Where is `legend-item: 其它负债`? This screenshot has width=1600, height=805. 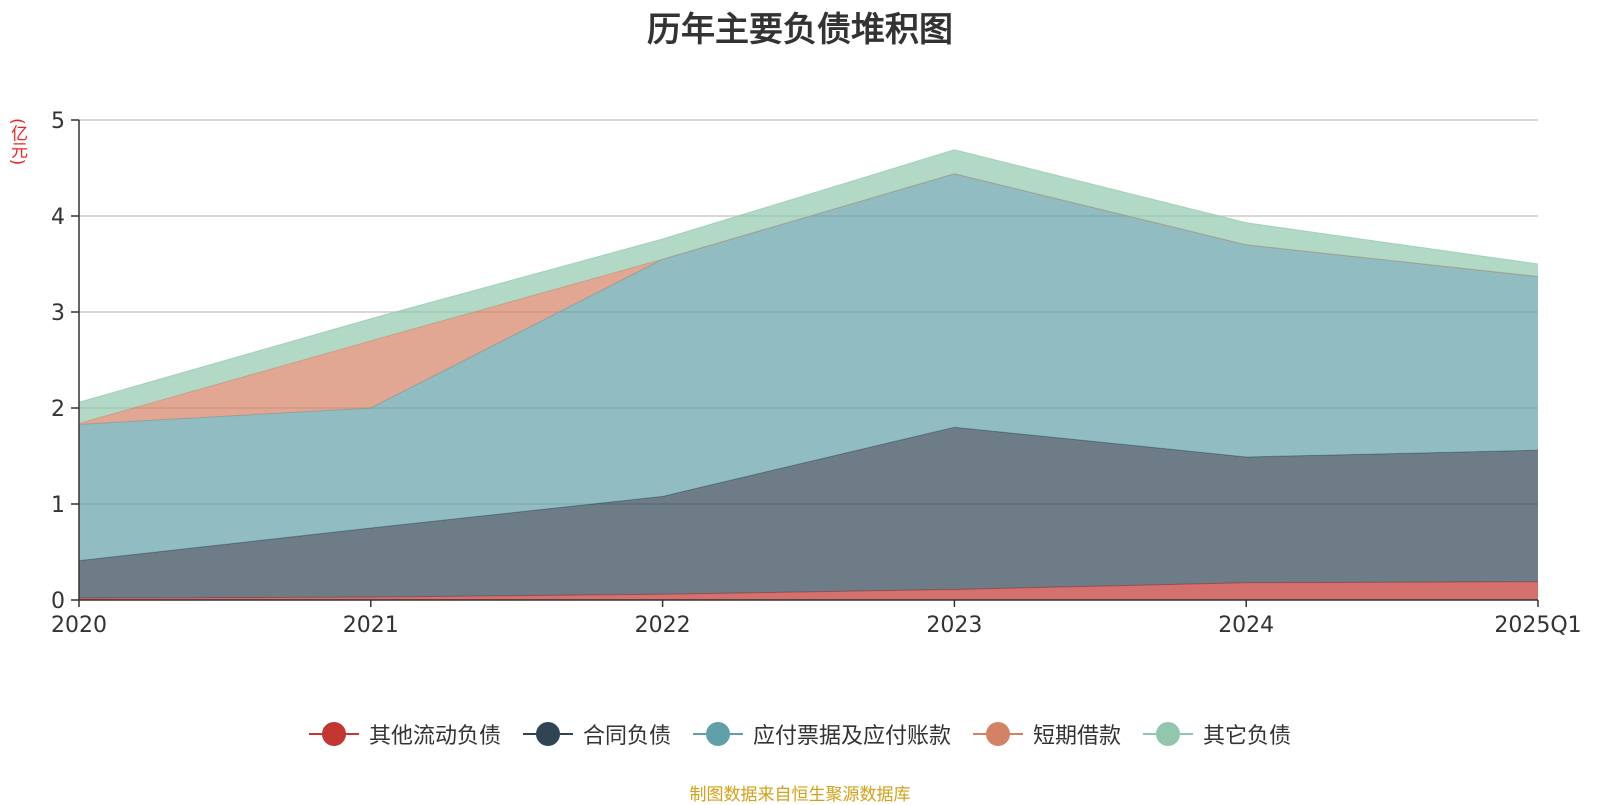
legend-item: 其它负债 is located at coordinates (1217, 734).